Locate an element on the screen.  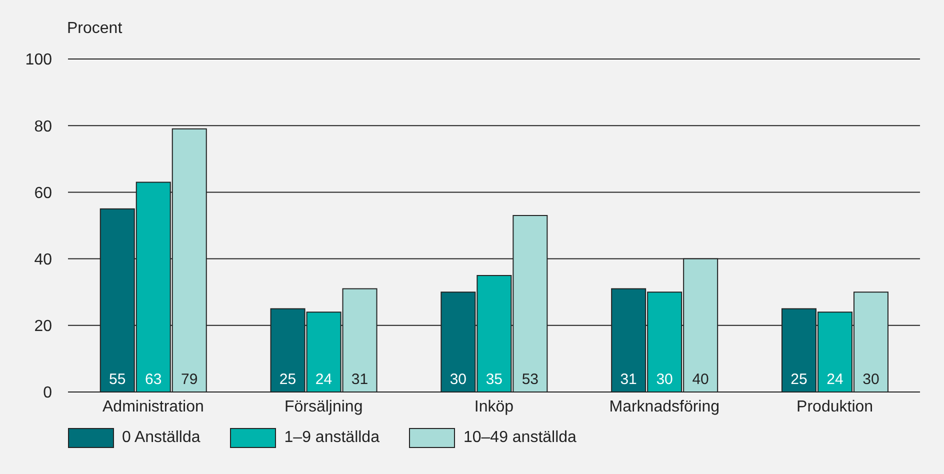
legend-label: 10–49 anställda is located at coordinates (519, 438).